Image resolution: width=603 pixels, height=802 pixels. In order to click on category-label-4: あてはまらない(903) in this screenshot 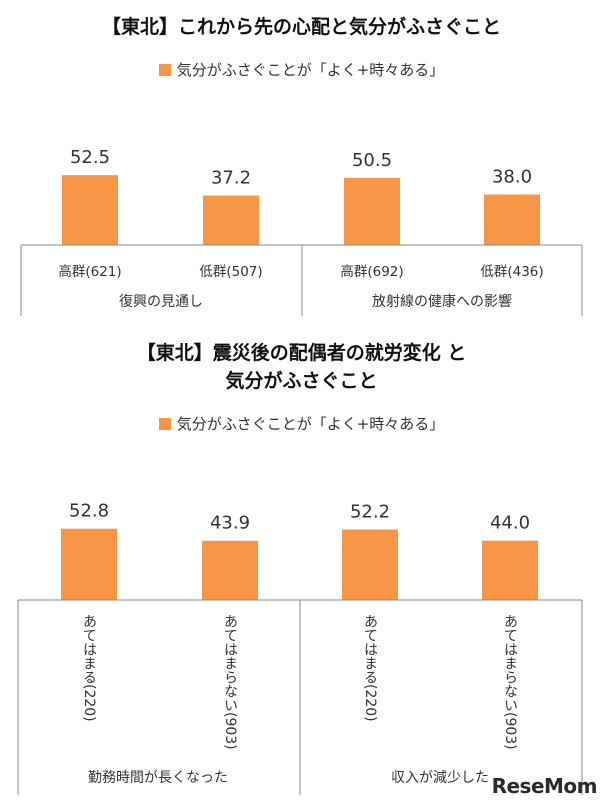, I will do `click(510, 682)`.